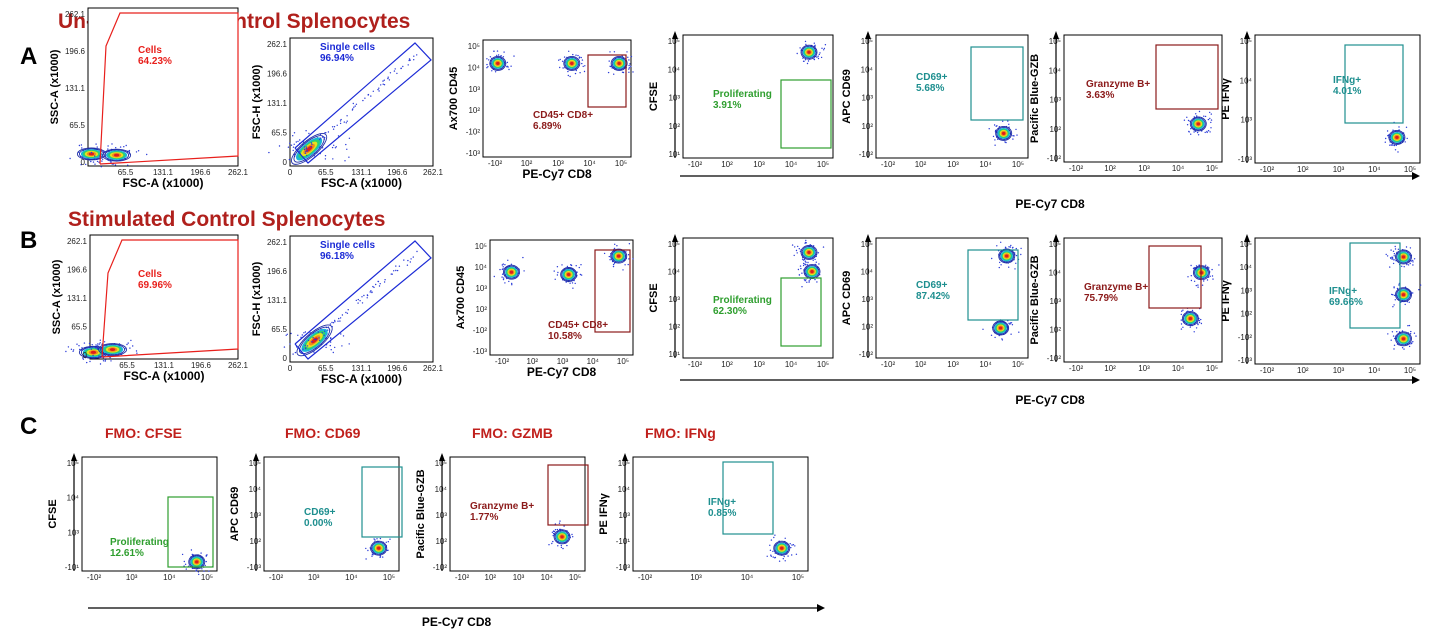 The image size is (1430, 644). I want to click on y-tick-label: 10¹, so click(674, 354).